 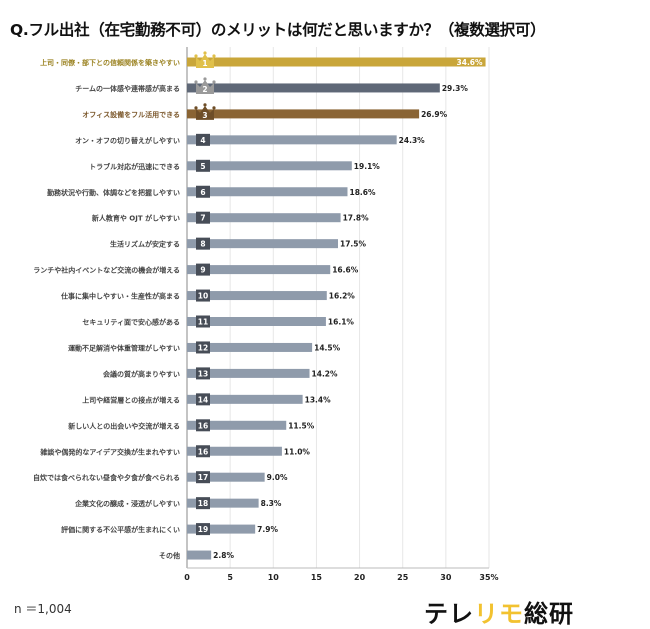 What do you see at coordinates (141, 373) in the screenshot?
I see `category-label: 会議の質が高まりやすい` at bounding box center [141, 373].